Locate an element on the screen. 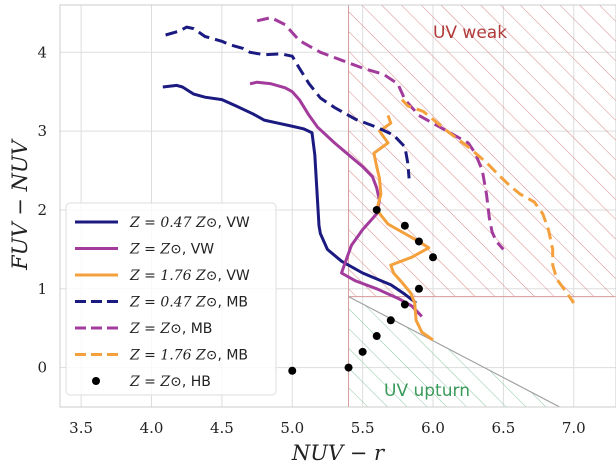 Image resolution: width=616 pixels, height=467 pixels. legend-entry: Z = 1.76 Z⊙, MB is located at coordinates (188, 356).